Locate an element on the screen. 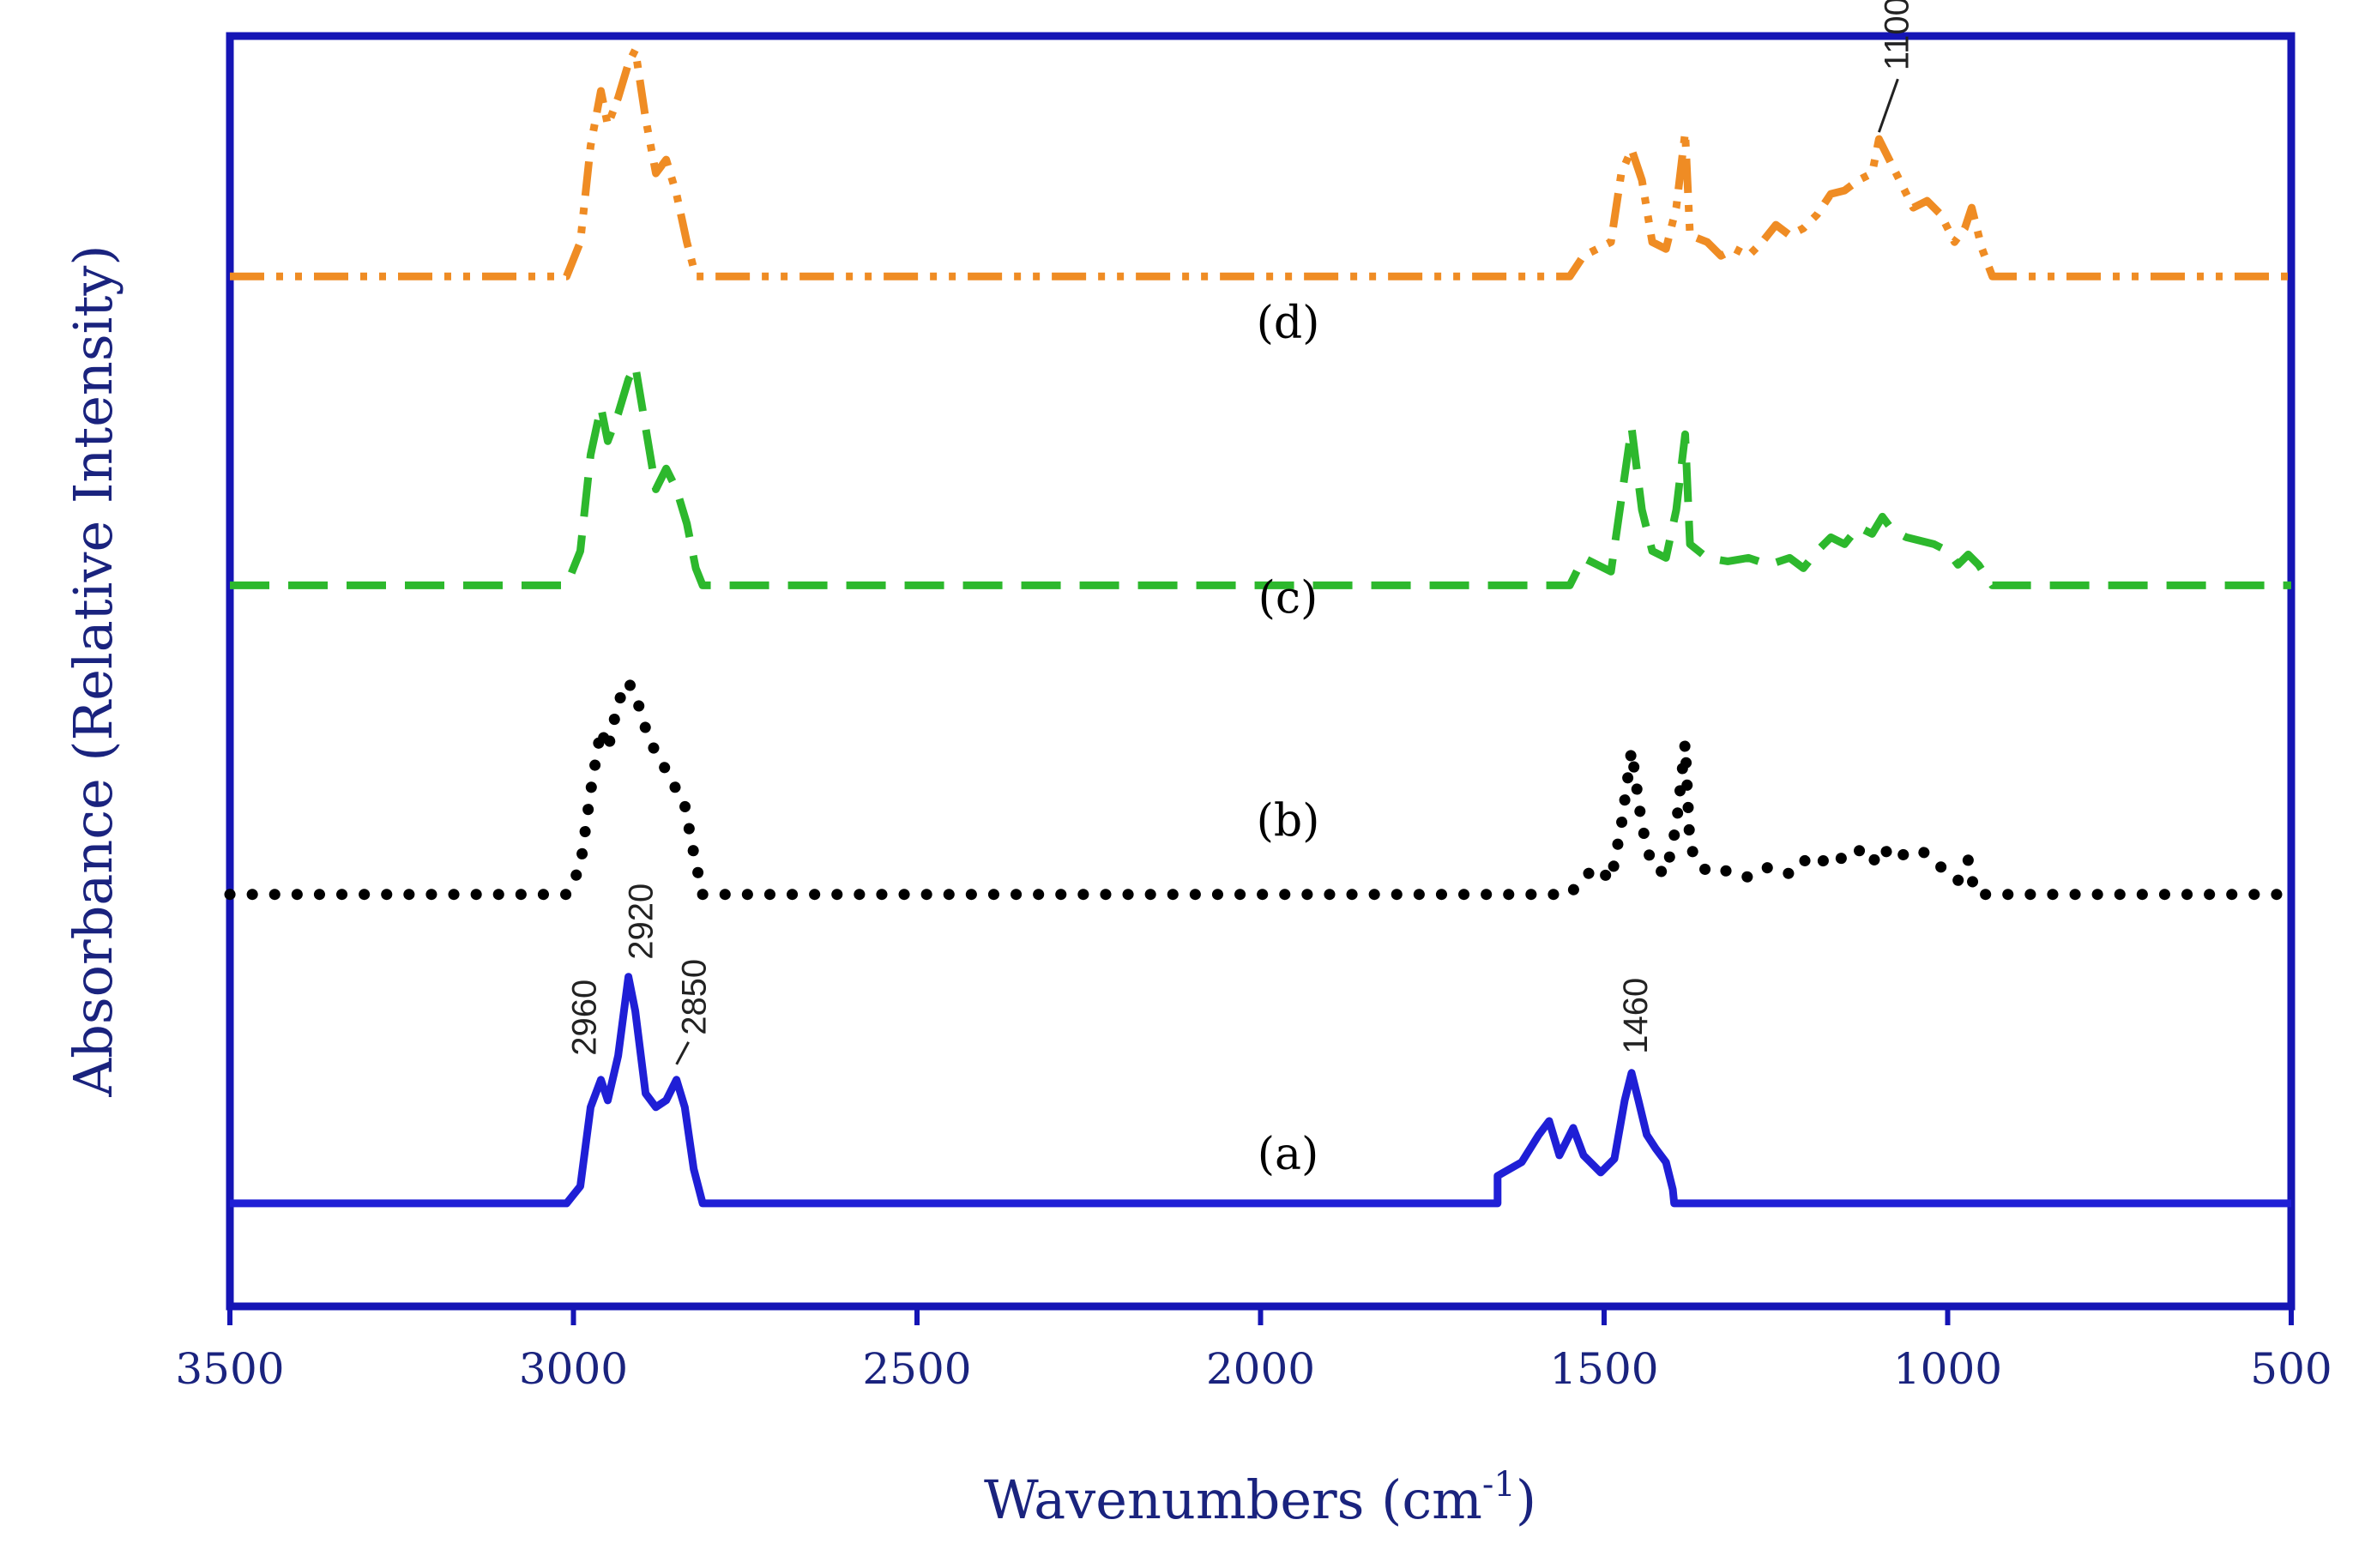  x-tick-label-1000: 1000 is located at coordinates (1948, 1369).